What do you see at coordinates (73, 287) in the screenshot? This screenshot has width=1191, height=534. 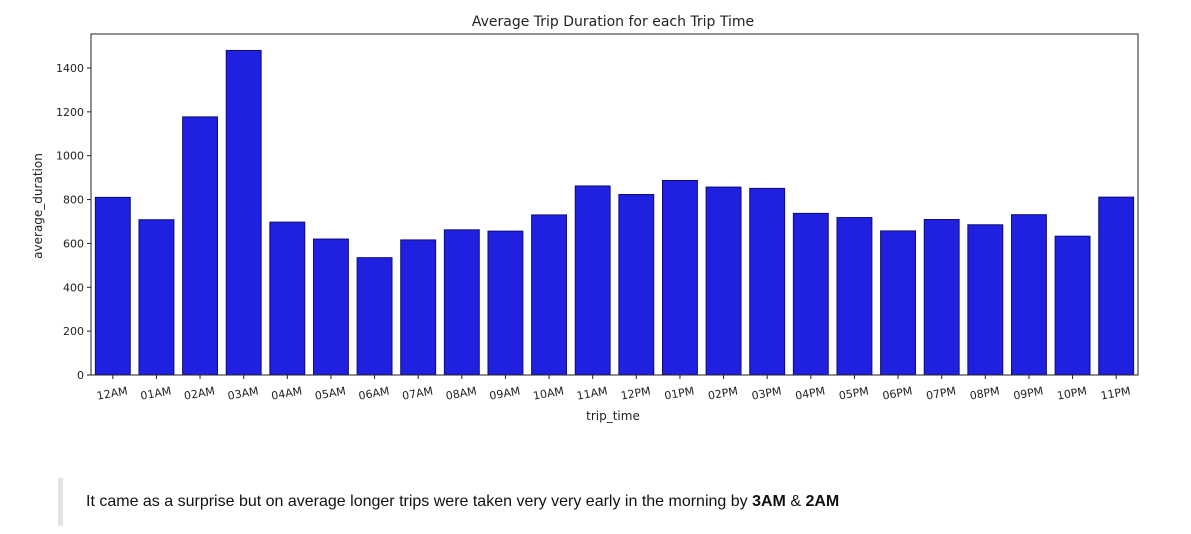 I see `y-tick-label: 400` at bounding box center [73, 287].